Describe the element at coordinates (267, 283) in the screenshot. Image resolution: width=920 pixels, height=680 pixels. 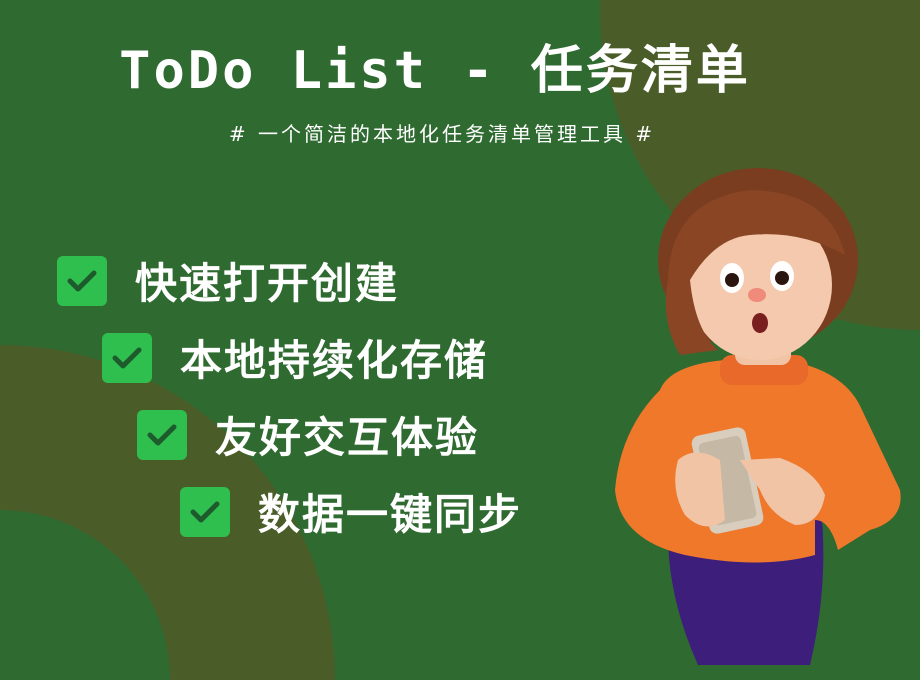
I see `feature-label: 快速打开创建` at that location.